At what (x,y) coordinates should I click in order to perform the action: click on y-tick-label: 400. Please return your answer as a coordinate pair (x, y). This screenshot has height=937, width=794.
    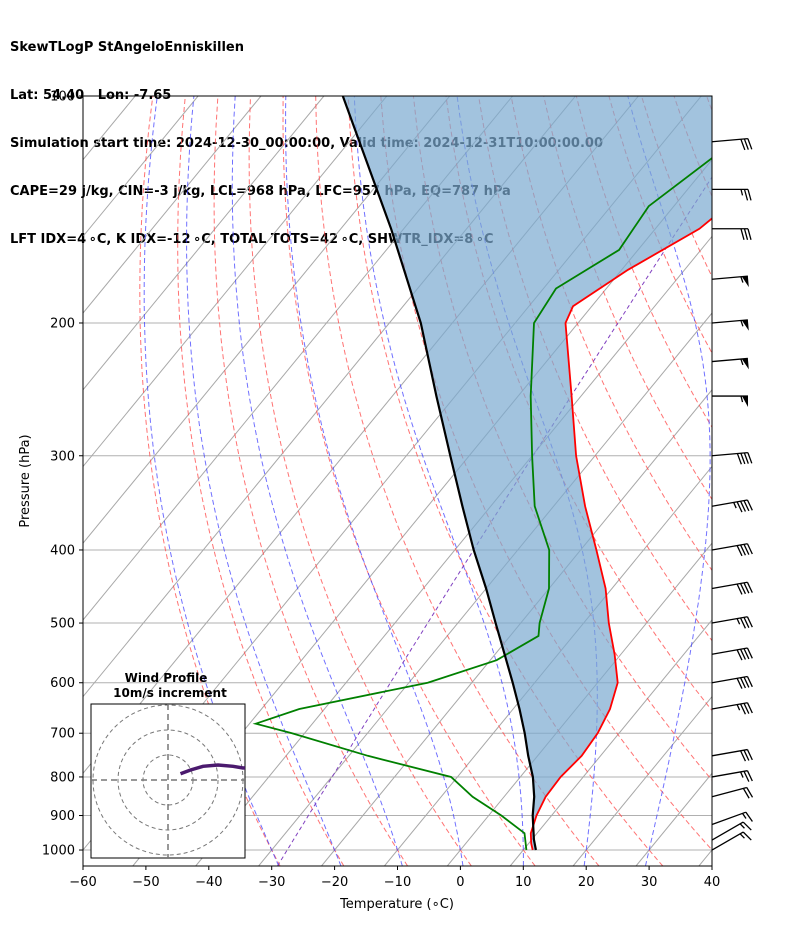
    Looking at the image, I should click on (62, 550).